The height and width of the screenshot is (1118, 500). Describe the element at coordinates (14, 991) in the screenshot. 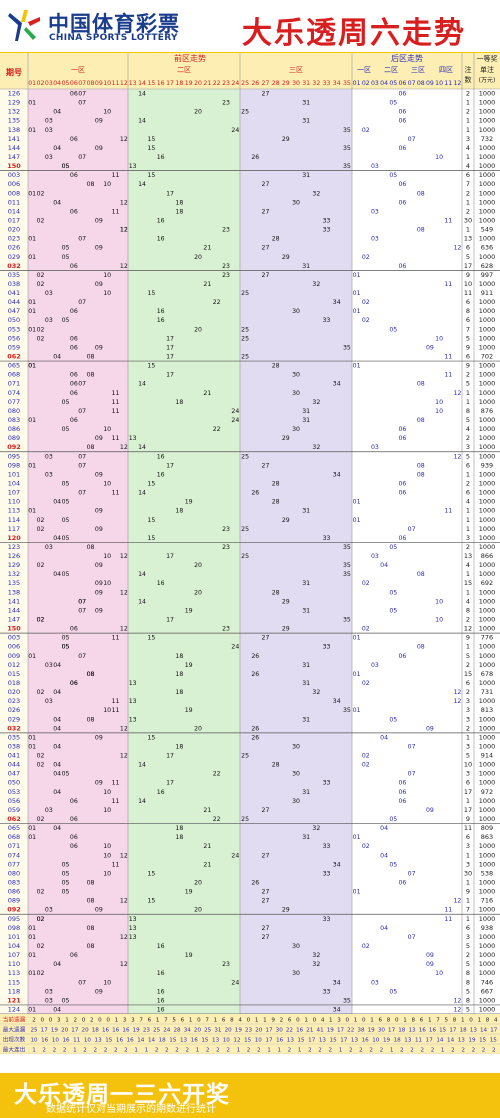

I see `issue-number: 118` at that location.